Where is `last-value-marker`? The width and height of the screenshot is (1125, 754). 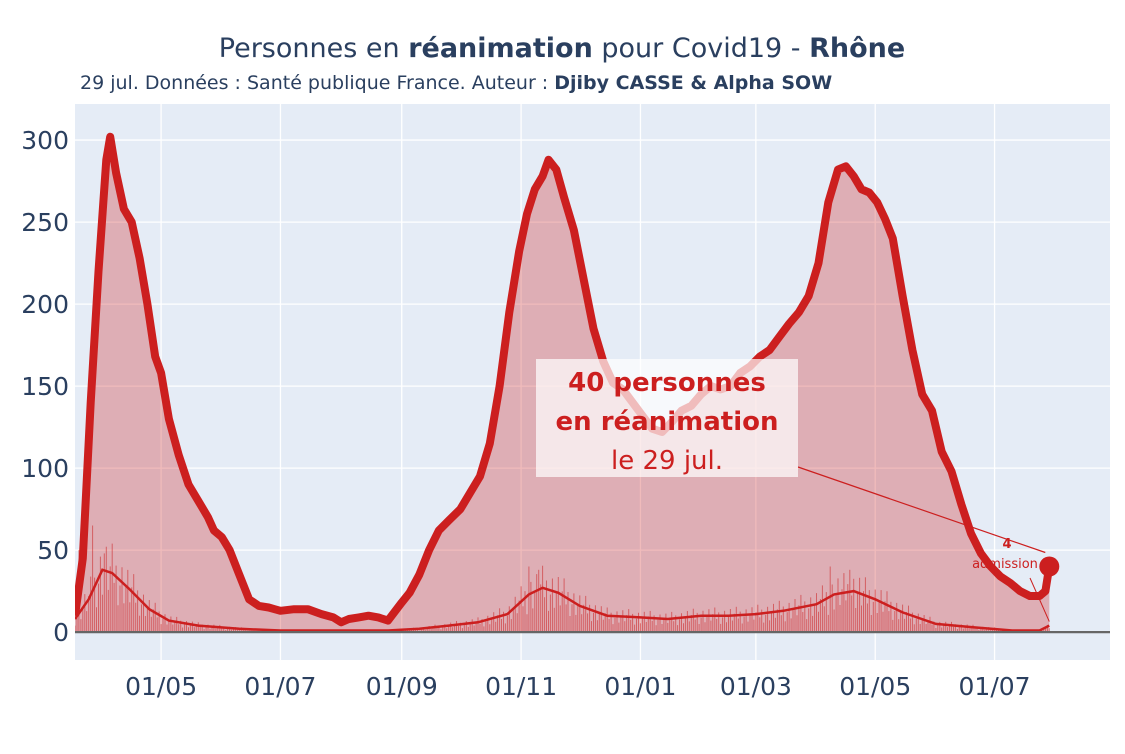 last-value-marker is located at coordinates (1049, 566).